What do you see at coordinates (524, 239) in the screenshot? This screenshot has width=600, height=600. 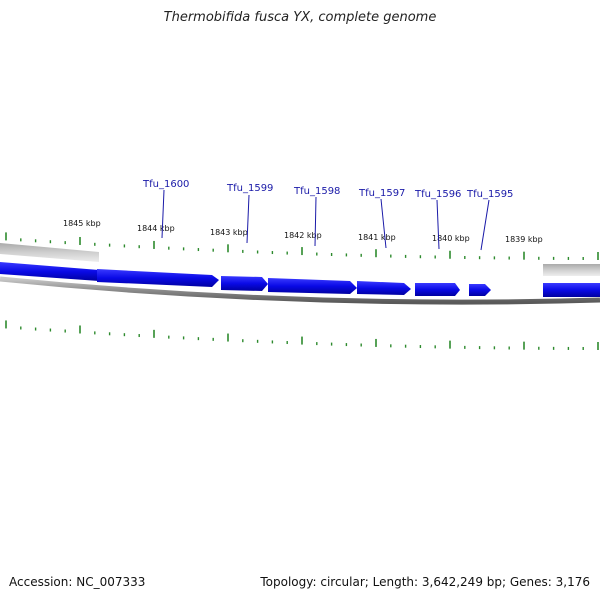 I see `position-label: 1839 kbp` at bounding box center [524, 239].